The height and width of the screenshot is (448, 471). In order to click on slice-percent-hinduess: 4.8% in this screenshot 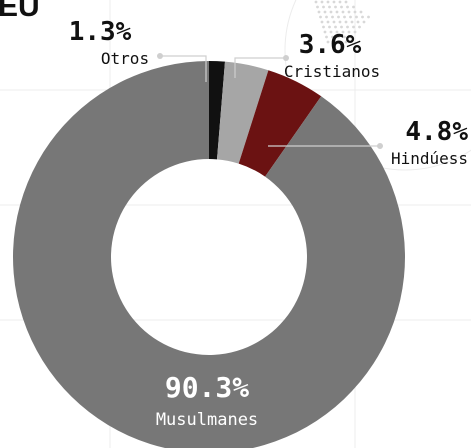, I will do `click(436, 132)`.